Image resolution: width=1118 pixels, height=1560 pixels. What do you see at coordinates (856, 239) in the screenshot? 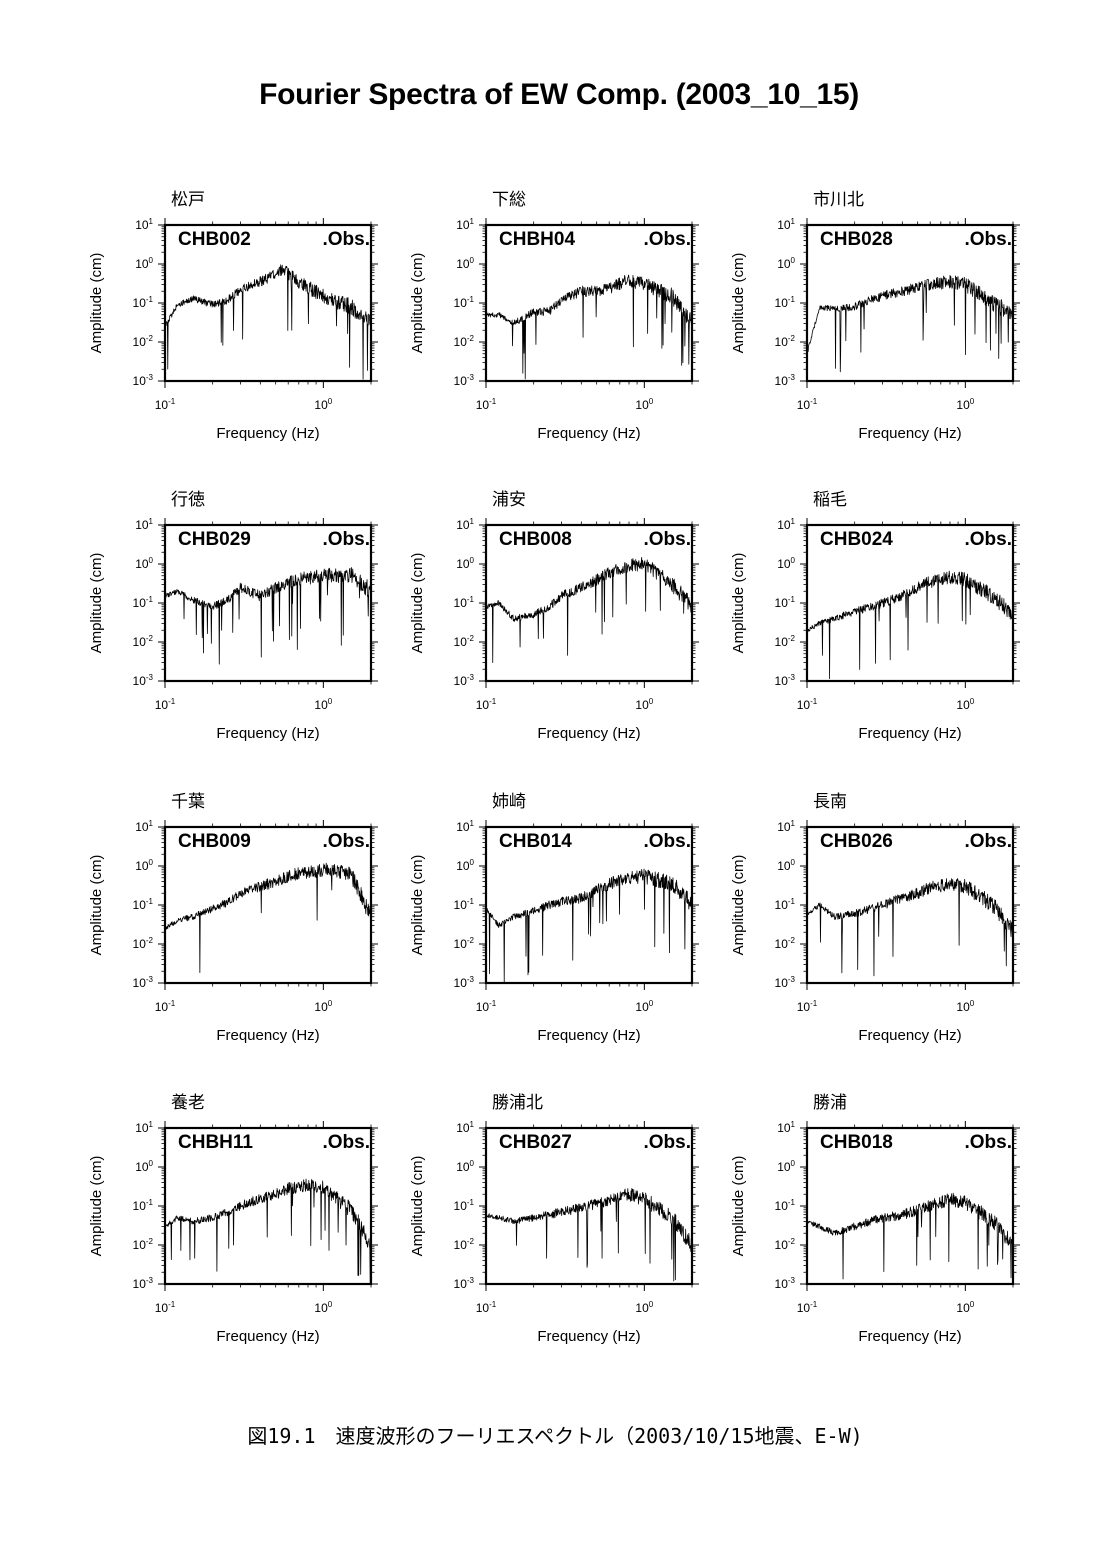
I see `station-code: CHB028` at bounding box center [856, 239].